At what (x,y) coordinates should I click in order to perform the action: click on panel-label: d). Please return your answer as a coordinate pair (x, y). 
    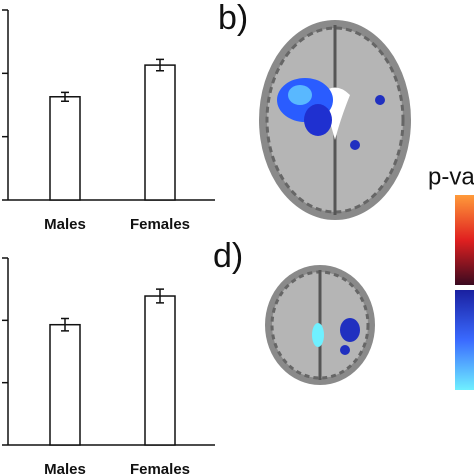
    Looking at the image, I should click on (228, 256).